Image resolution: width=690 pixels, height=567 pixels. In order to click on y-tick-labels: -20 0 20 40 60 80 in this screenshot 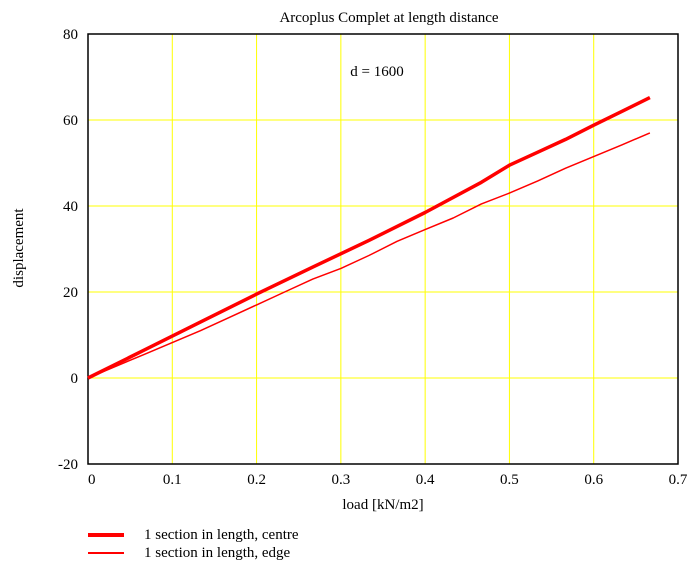, I will do `click(68, 250)`.